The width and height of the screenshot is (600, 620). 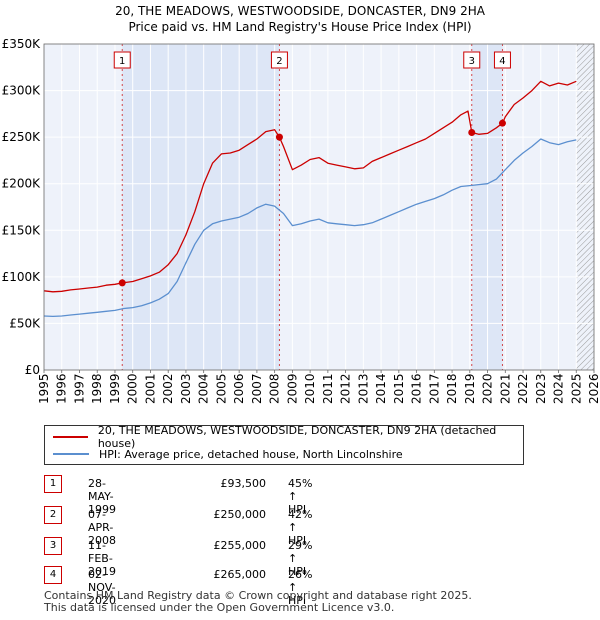 I want to click on sale-number: 4, so click(x=53, y=575).